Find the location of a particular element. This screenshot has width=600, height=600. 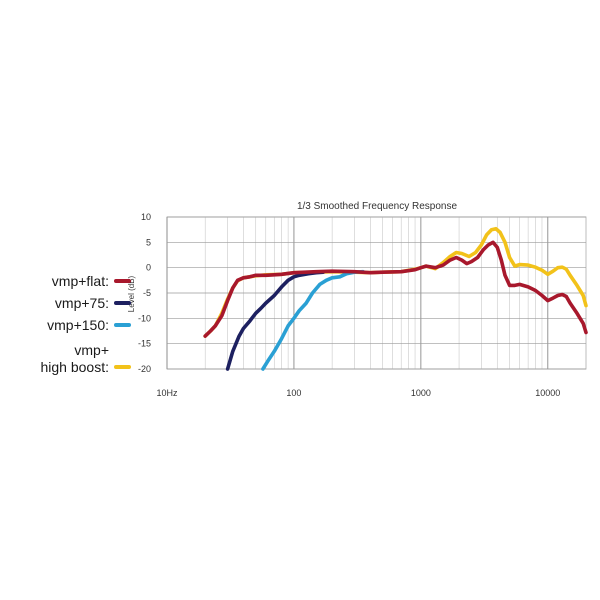

legend-item-high-boost: vmp+ high boost: is located at coordinates (69, 356).